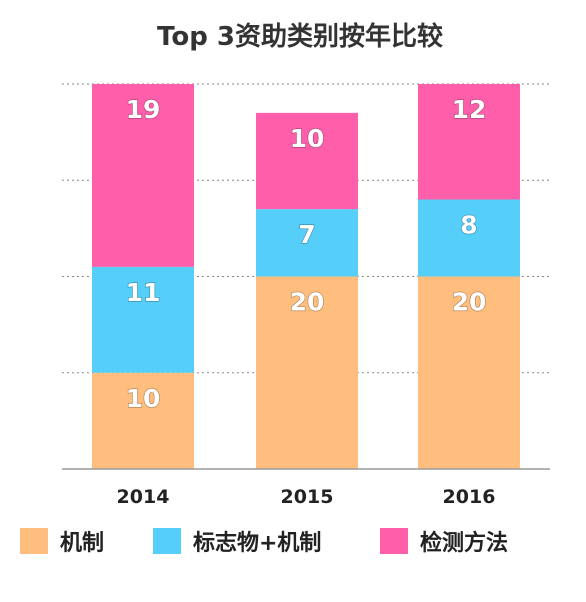  I want to click on legend-label-1: 标志物+机制, so click(257, 543).